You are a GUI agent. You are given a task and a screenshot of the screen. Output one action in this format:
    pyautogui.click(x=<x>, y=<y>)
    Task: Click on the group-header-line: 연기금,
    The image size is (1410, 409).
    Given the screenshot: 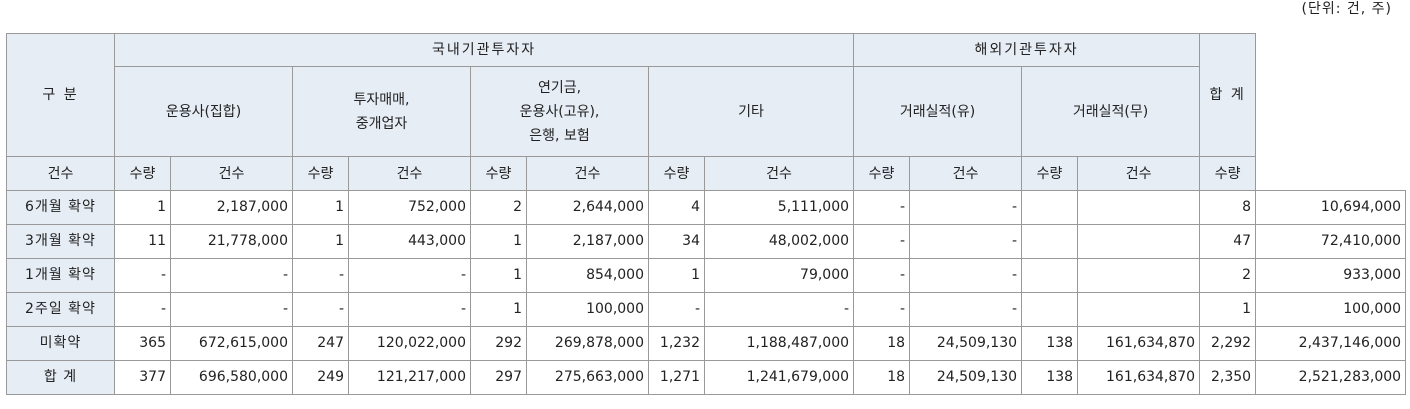 What is the action you would take?
    pyautogui.click(x=559, y=87)
    